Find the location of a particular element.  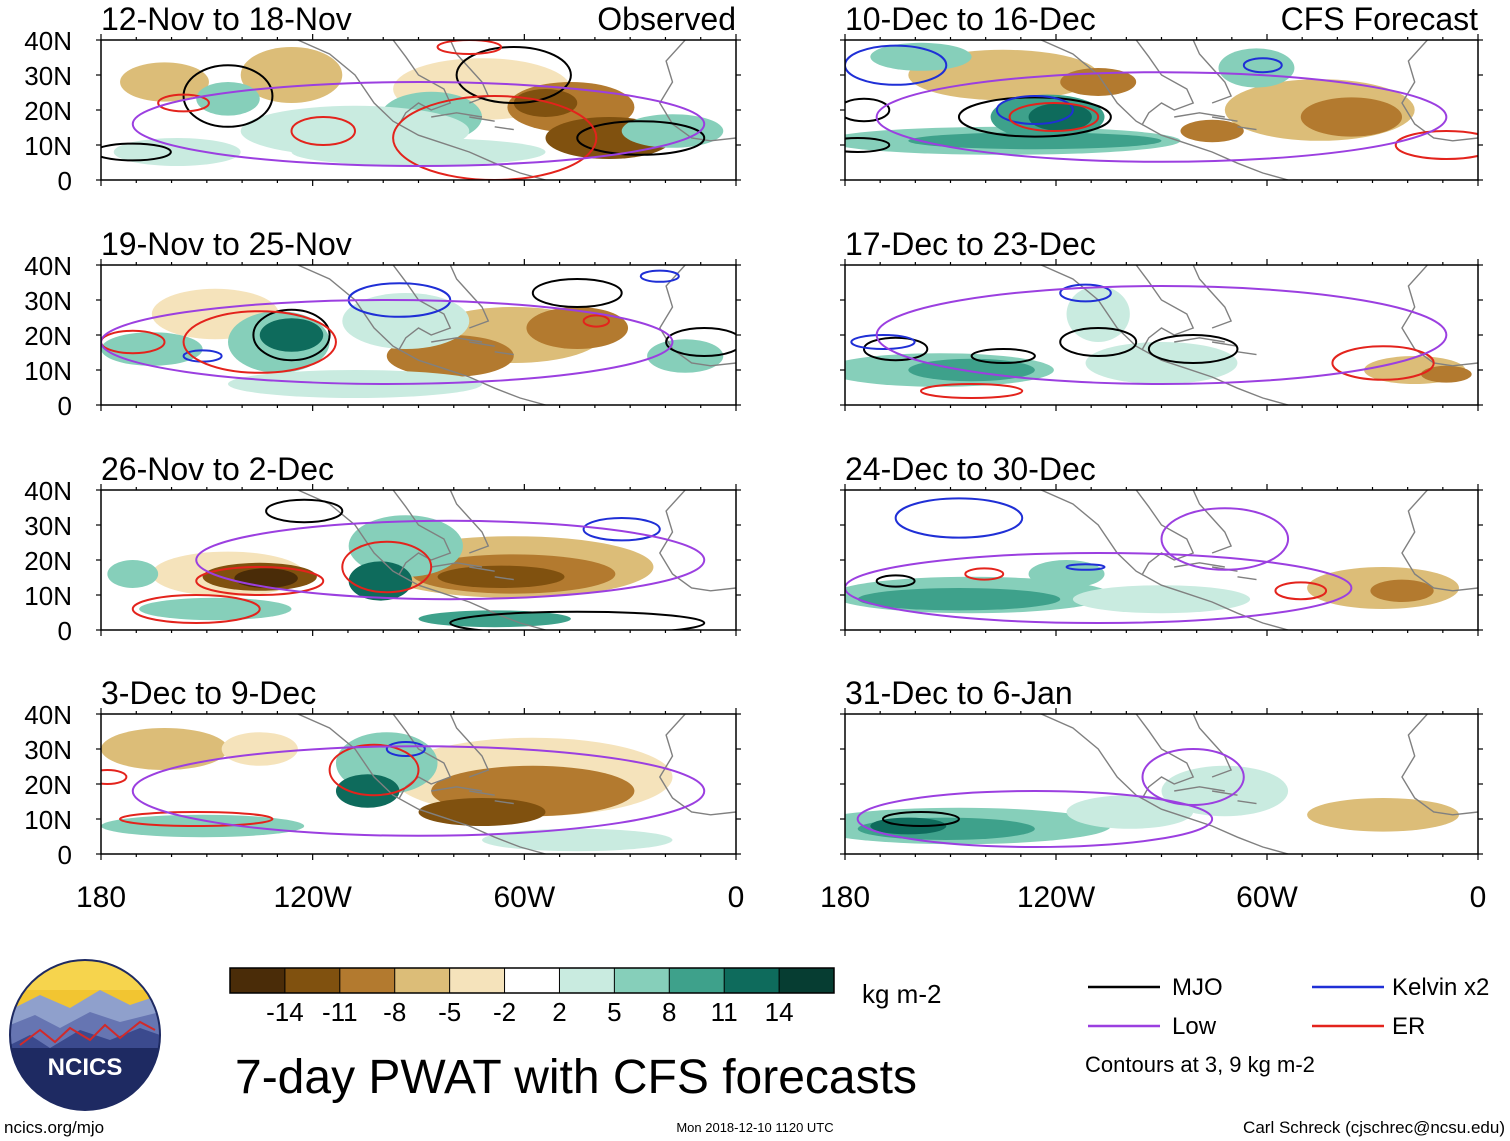

colorbar: -14 -11 -8 -5 -2 2 5 8 11 14 is located at coordinates (532, 997).